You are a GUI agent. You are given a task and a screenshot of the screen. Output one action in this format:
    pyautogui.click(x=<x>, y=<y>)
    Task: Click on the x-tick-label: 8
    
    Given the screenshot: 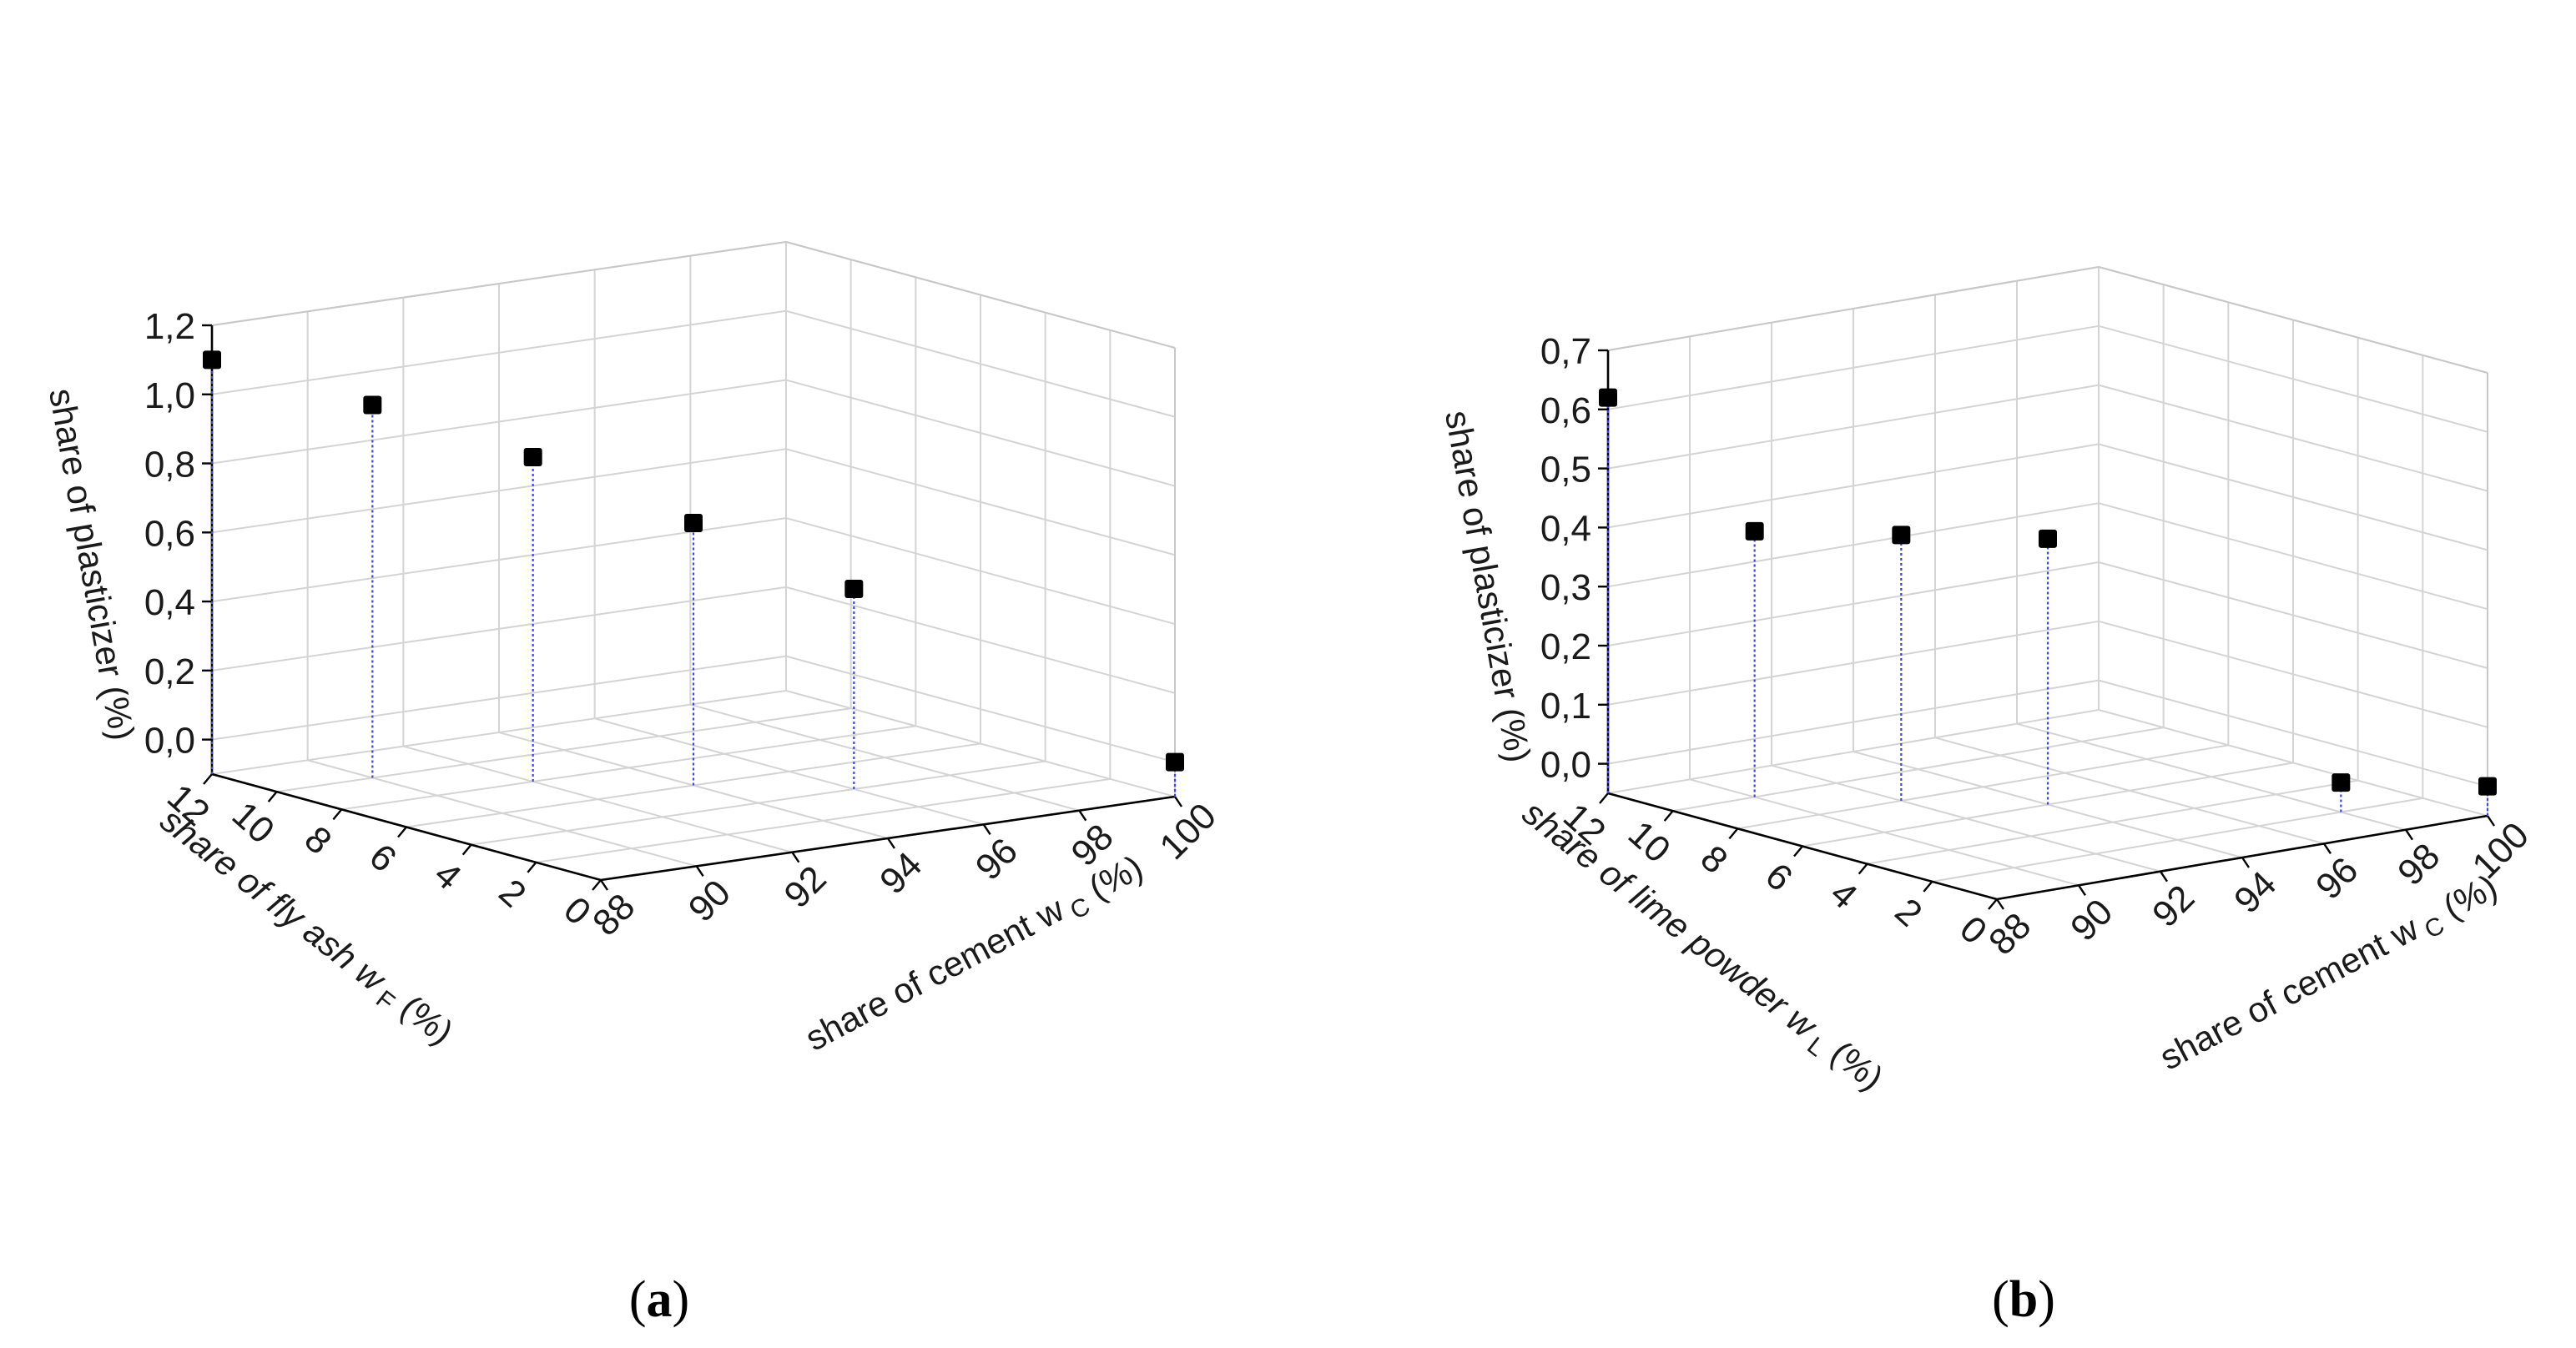 What is the action you would take?
    pyautogui.click(x=318, y=840)
    